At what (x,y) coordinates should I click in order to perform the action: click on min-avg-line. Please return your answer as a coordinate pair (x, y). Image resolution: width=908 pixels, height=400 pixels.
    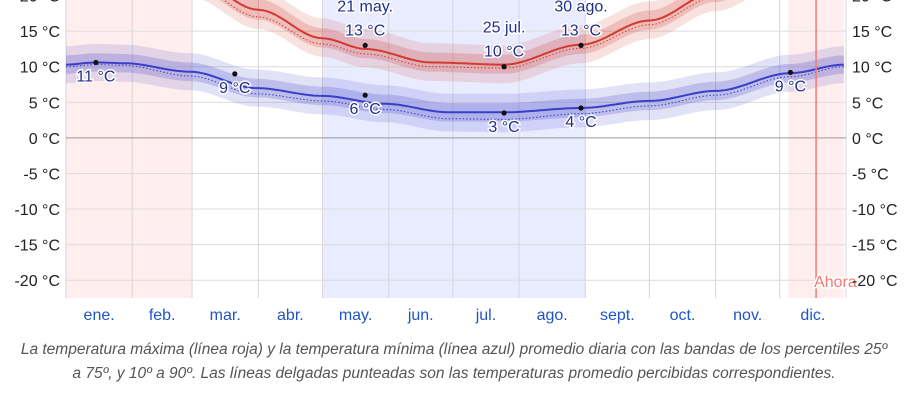
    Looking at the image, I should click on (455, 87).